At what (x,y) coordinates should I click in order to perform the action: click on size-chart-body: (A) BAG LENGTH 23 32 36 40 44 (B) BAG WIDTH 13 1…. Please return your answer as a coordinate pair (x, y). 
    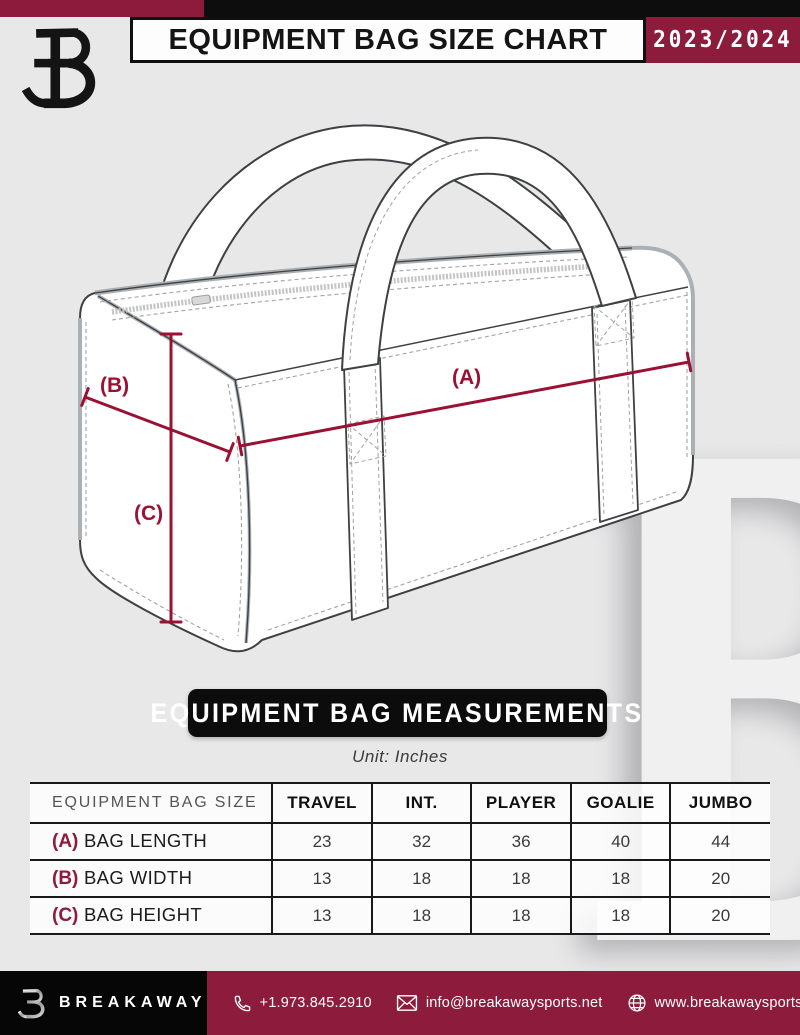
    Looking at the image, I should click on (400, 878).